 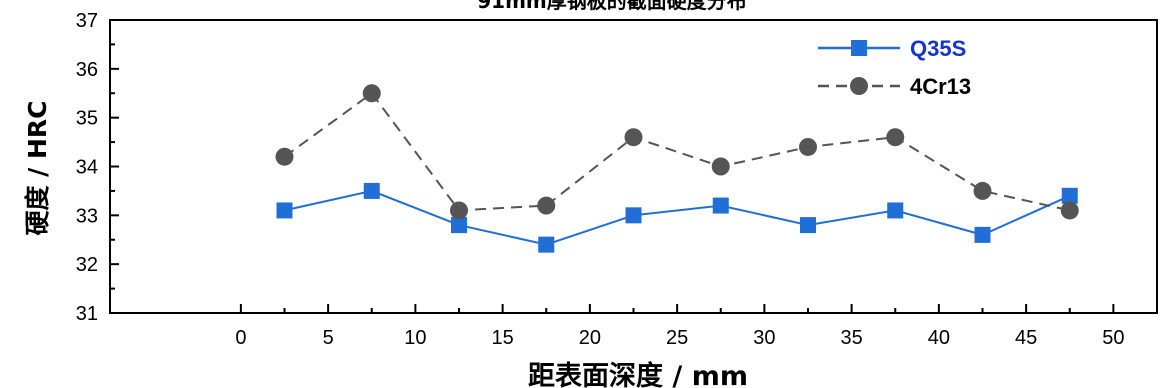 What do you see at coordinates (87, 119) in the screenshot?
I see `y-tick-label: 35` at bounding box center [87, 119].